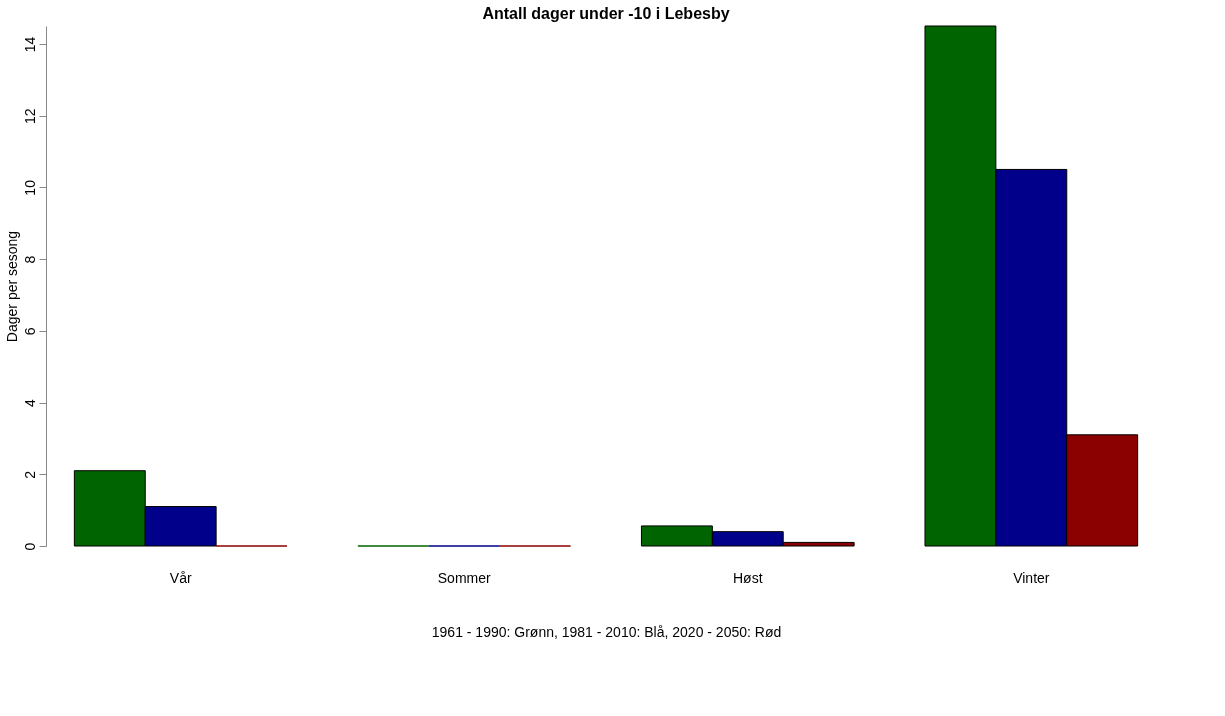 Image resolution: width=1225 pixels, height=716 pixels. I want to click on y-tick-label: 6, so click(29, 331).